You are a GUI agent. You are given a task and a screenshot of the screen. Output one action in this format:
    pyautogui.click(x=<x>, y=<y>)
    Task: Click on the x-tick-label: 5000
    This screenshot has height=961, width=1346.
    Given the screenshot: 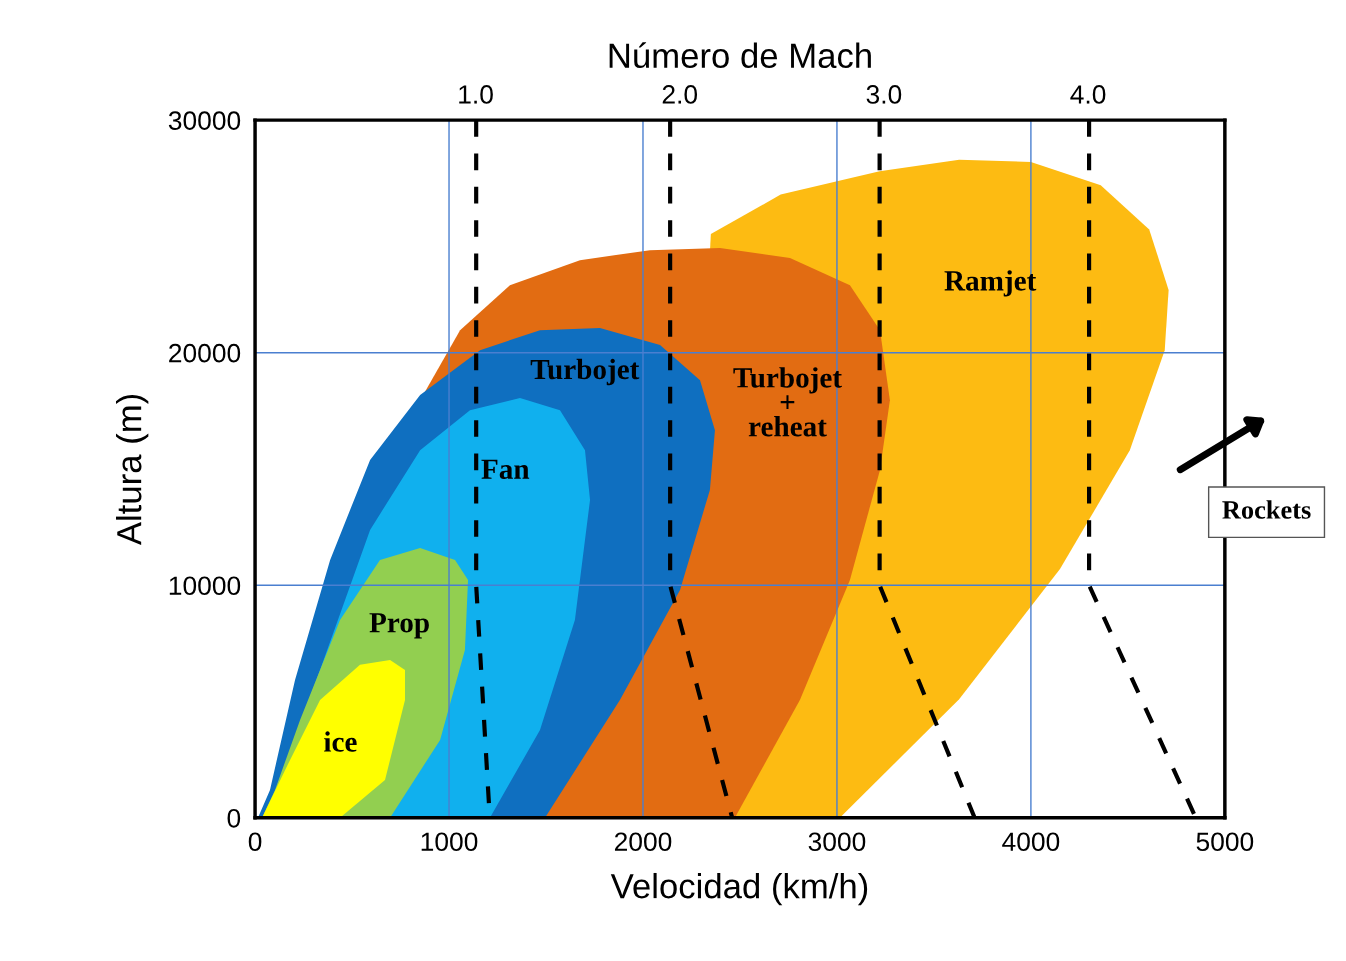 What is the action you would take?
    pyautogui.click(x=1225, y=842)
    